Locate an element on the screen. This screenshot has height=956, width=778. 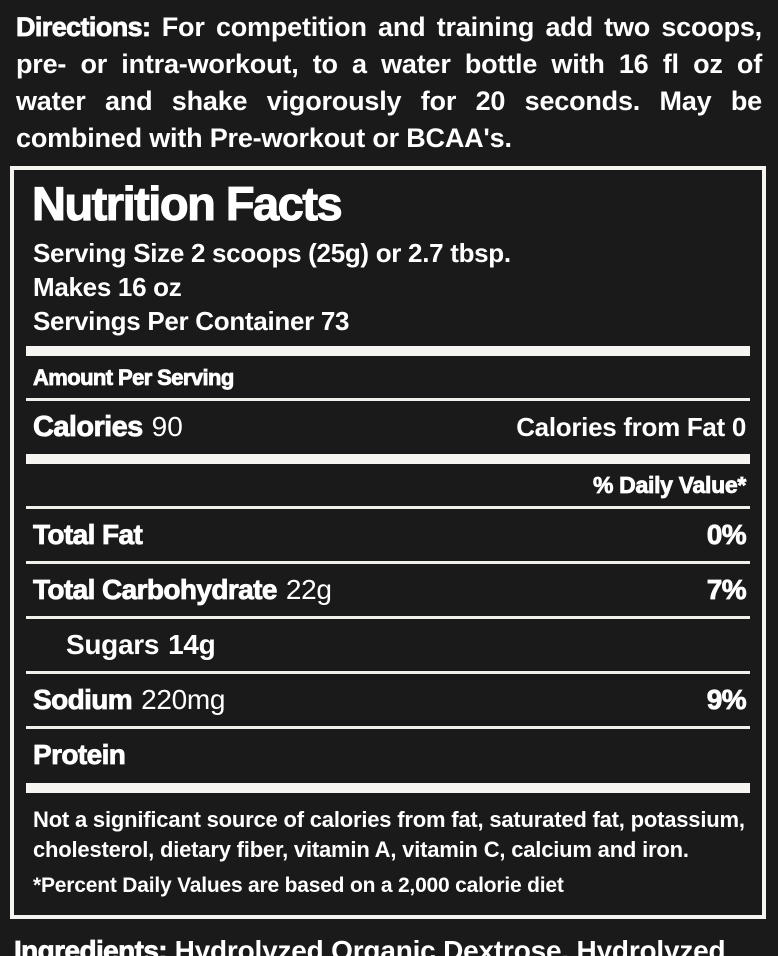
serving-size: Serving Size 2 scoops (25g) or 2.7 tbsp. is located at coordinates (272, 253).